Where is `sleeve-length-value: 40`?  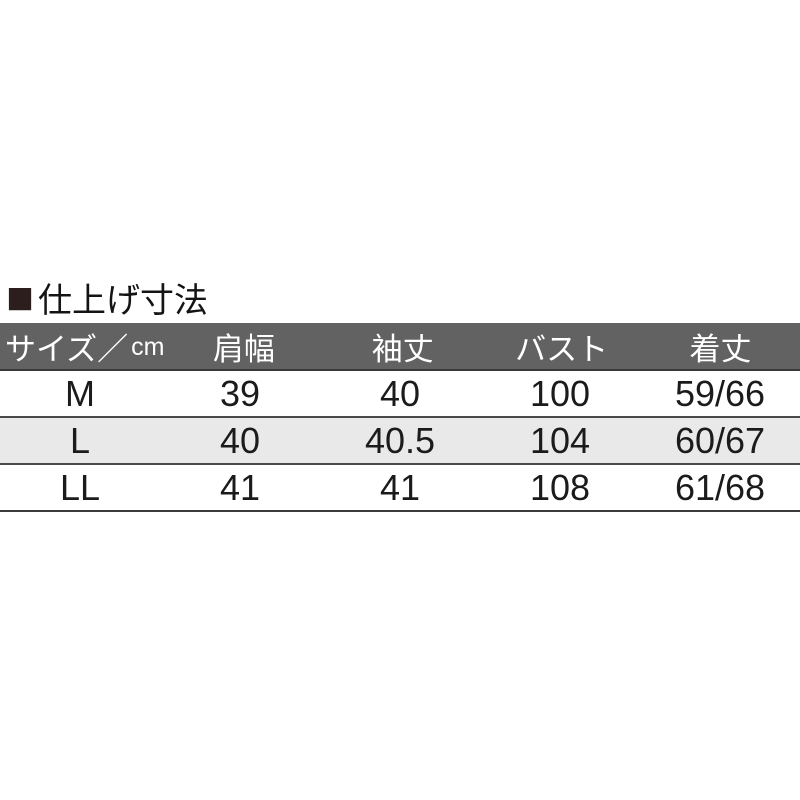
sleeve-length-value: 40 is located at coordinates (400, 393).